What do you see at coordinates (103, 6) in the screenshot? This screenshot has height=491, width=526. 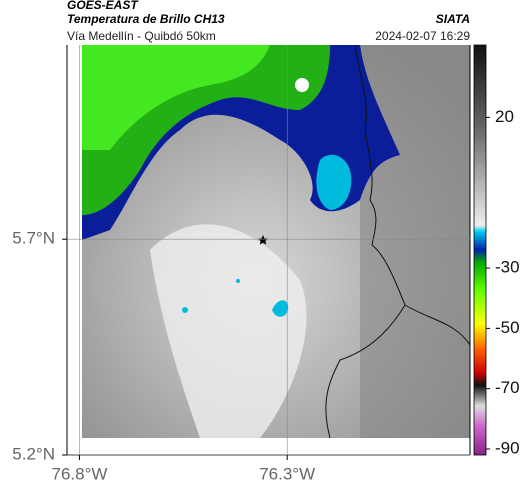 I see `title: GOES-EAST` at bounding box center [103, 6].